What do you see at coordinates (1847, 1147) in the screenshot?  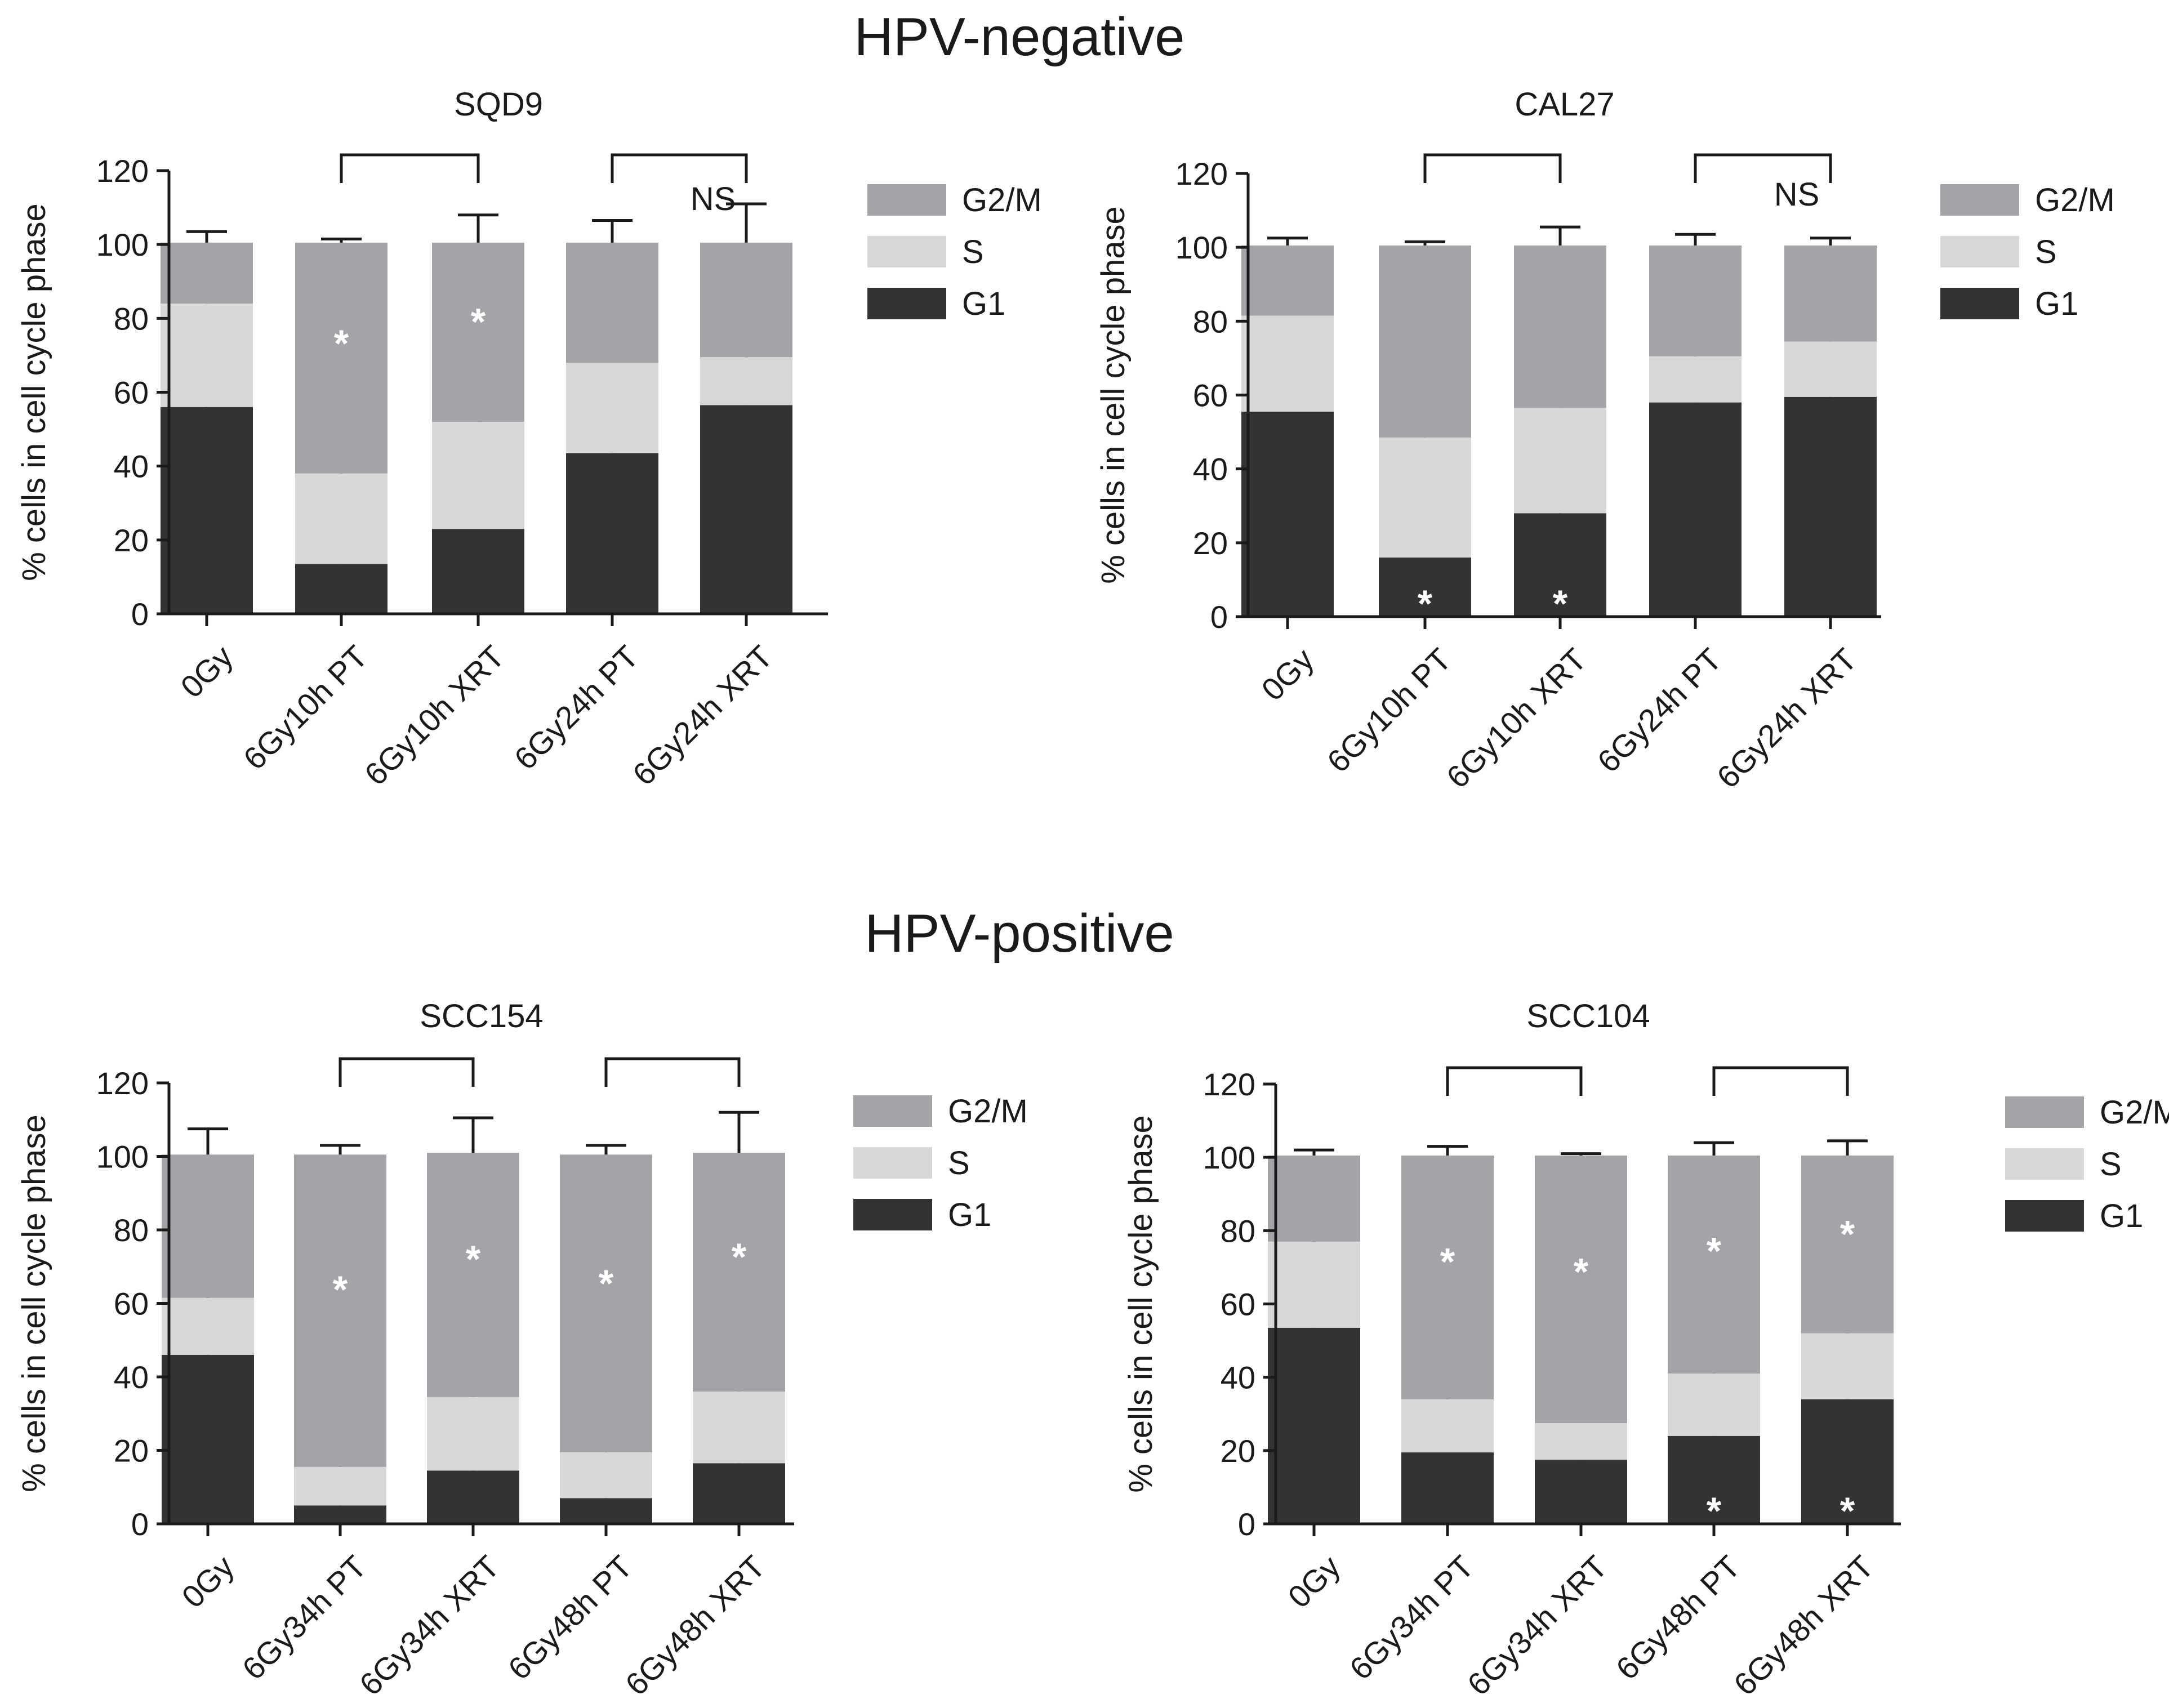 I see `scc104-error-6gy48h-xrt-g2-m` at bounding box center [1847, 1147].